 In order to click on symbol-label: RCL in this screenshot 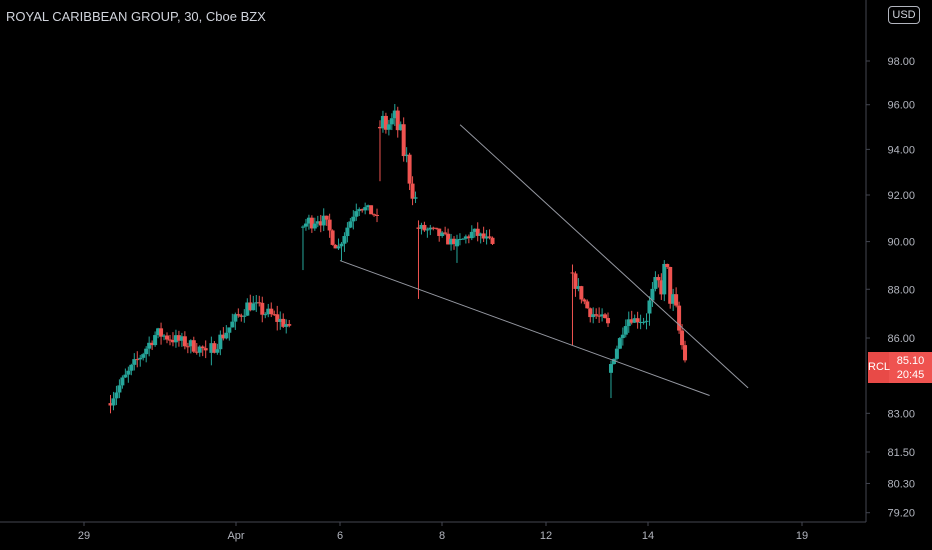, I will do `click(879, 367)`.